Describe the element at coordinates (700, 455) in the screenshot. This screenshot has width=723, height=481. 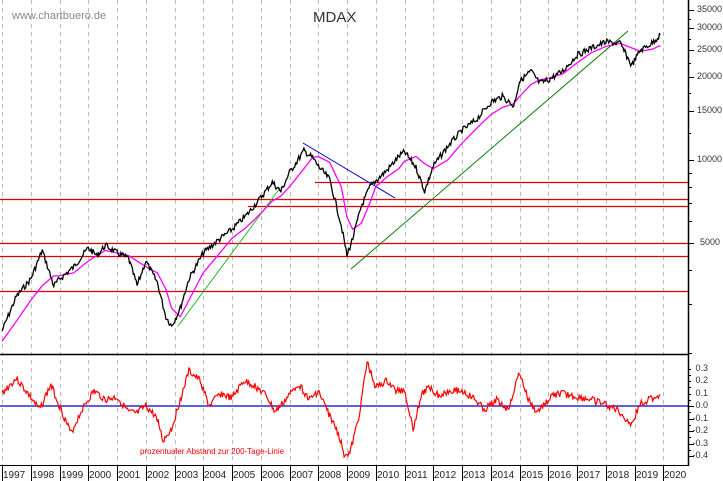
I see `oscillator-tick-label: -0.4` at that location.